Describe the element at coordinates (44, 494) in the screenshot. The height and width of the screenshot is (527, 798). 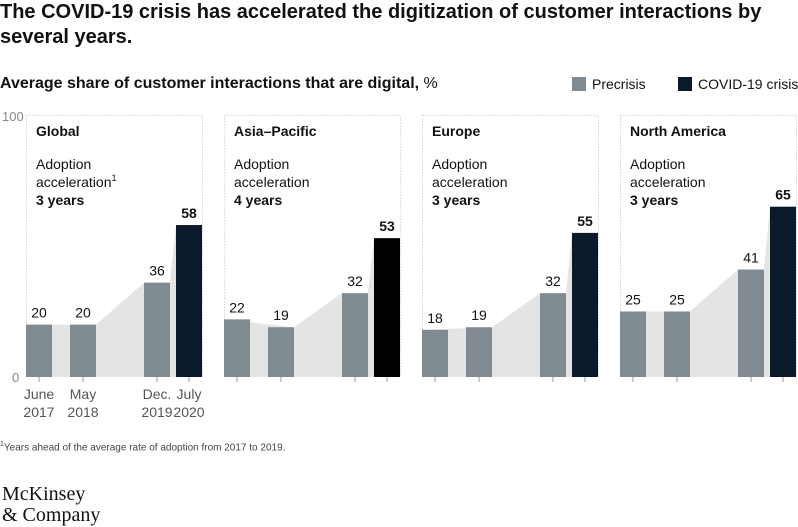
I see `logo-line-1: McKinsey` at that location.